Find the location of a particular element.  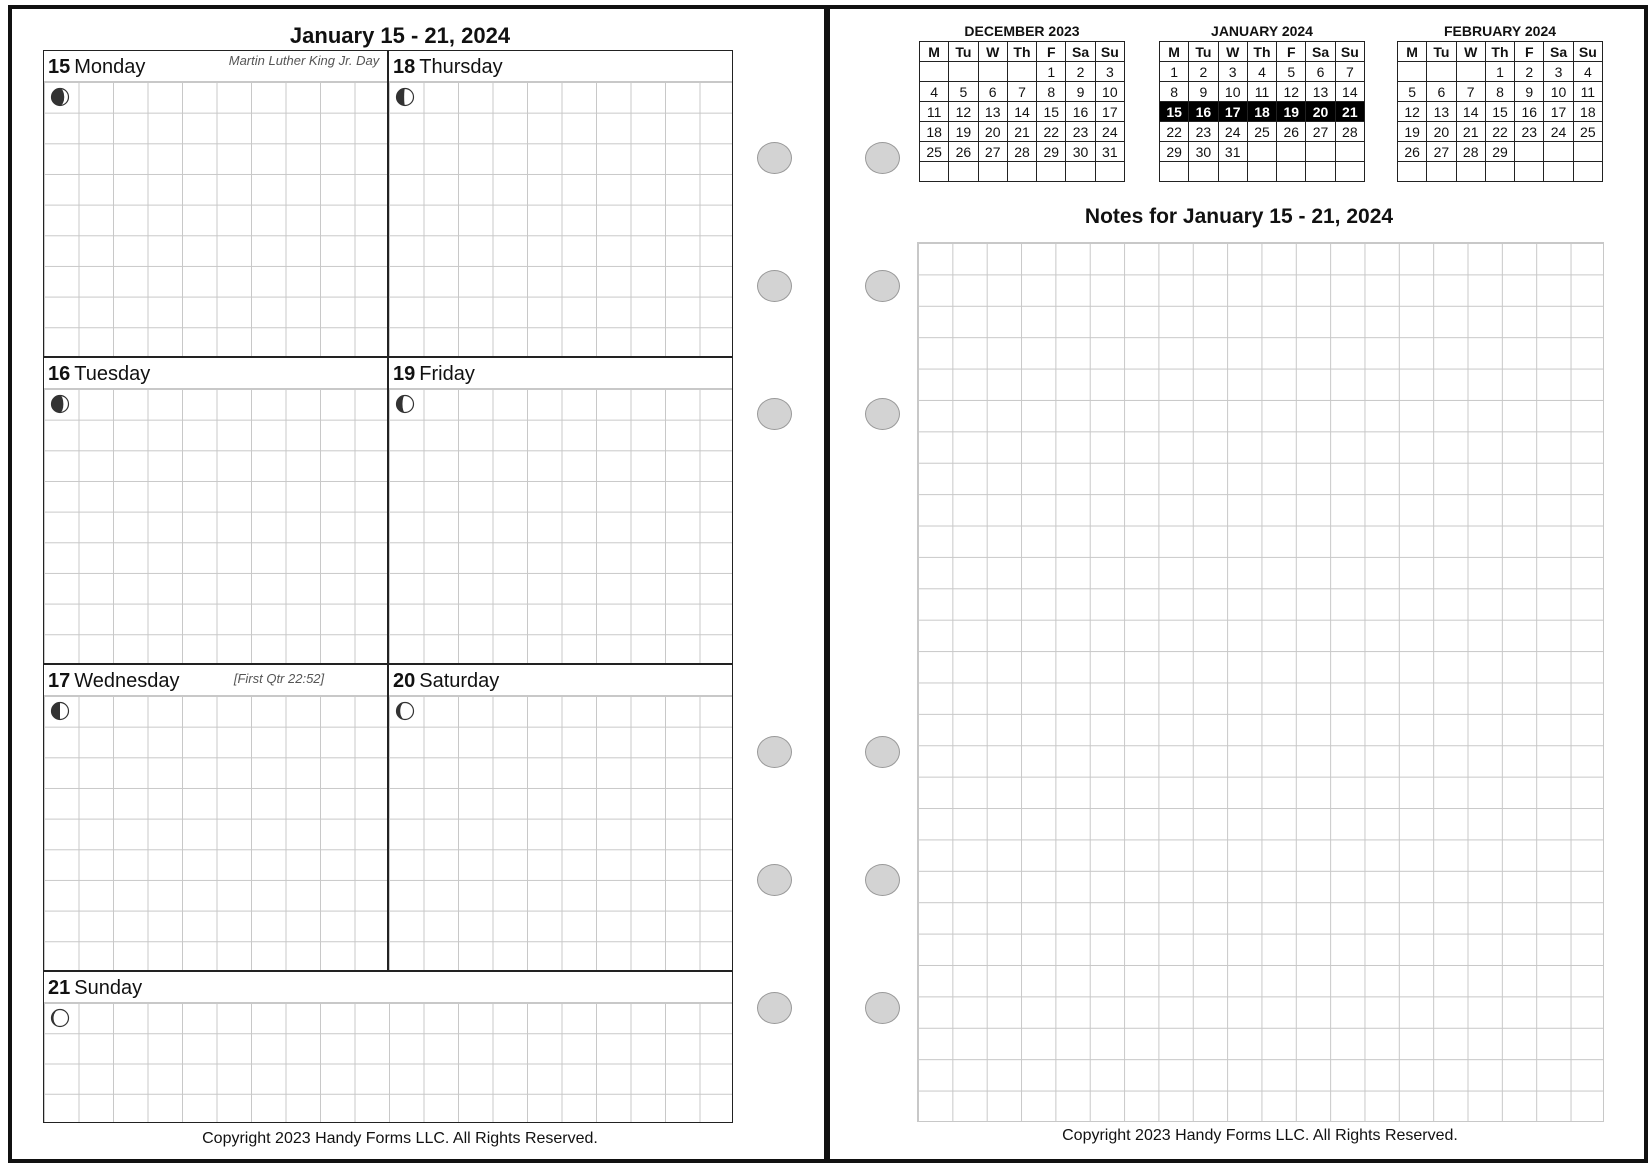

day-box-thursday: 18 Thursday is located at coordinates (560, 203).